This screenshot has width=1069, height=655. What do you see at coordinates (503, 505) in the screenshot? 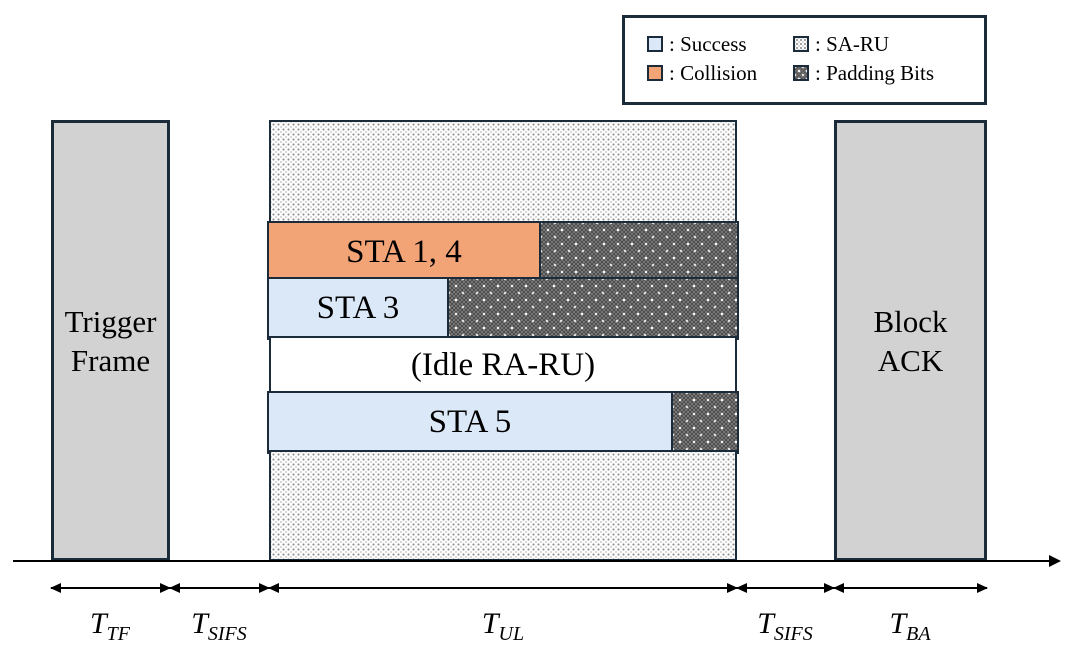
I see `sa-ru-bottom-block` at bounding box center [503, 505].